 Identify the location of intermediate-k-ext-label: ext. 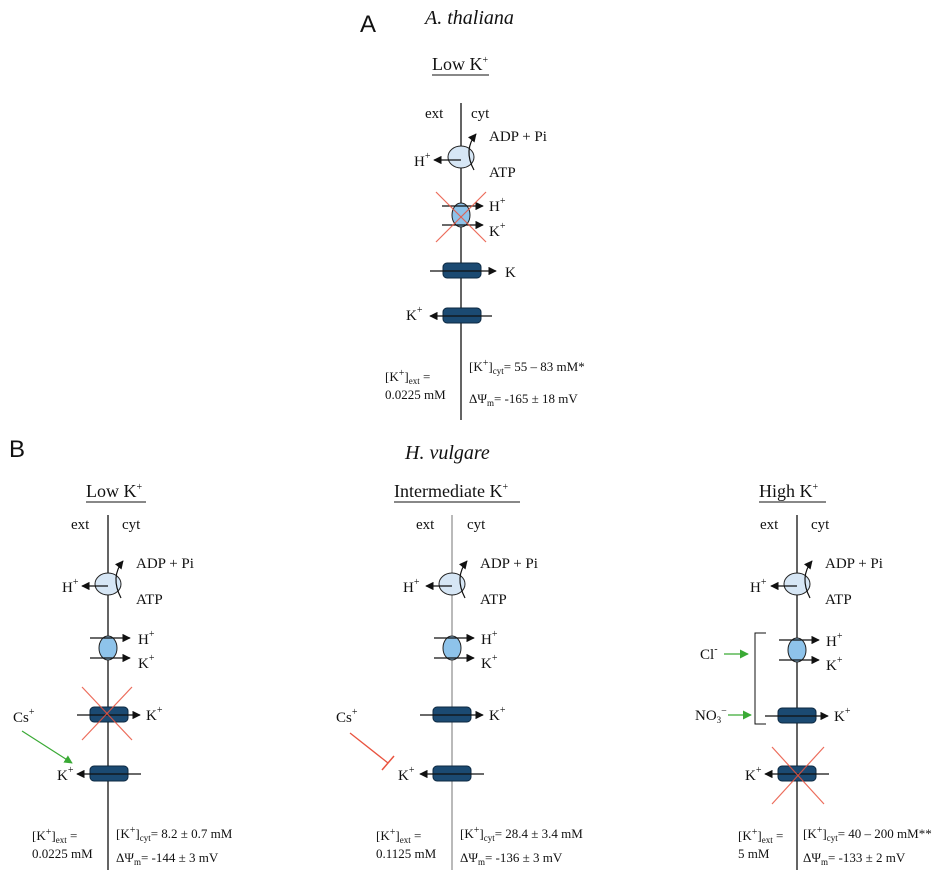
(425, 525).